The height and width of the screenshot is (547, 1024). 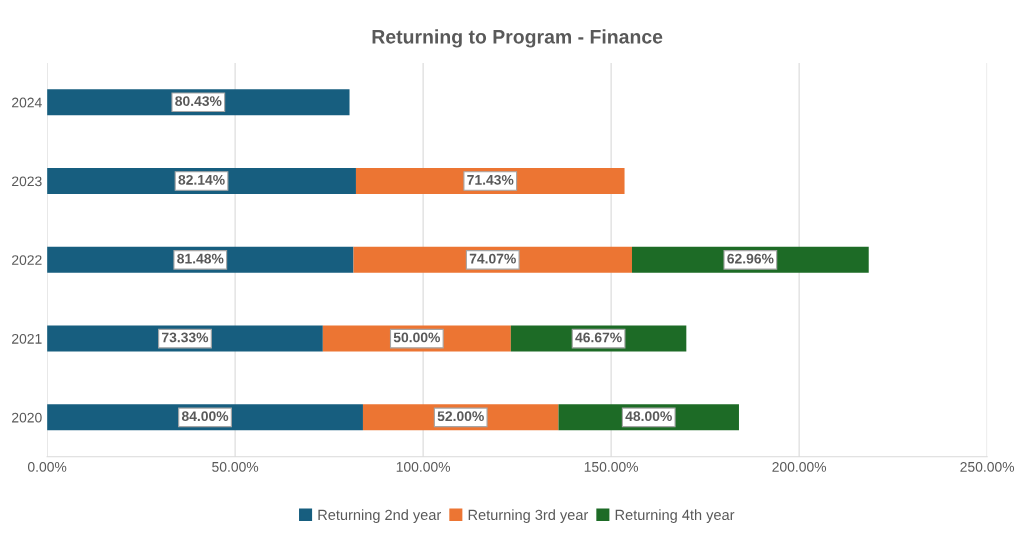 I want to click on data-label: 73.33%, so click(x=185, y=337).